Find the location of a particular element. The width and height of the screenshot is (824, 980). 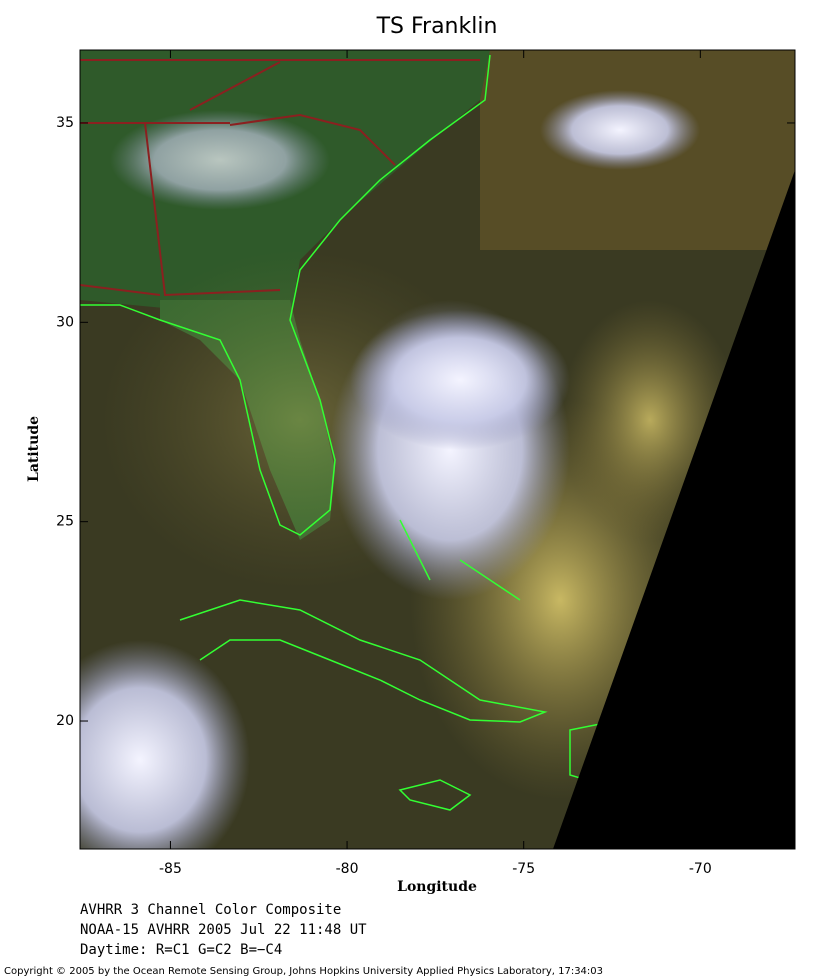

caption-line: Daytime: R=C1 G=C2 B=−C4 is located at coordinates (181, 950).